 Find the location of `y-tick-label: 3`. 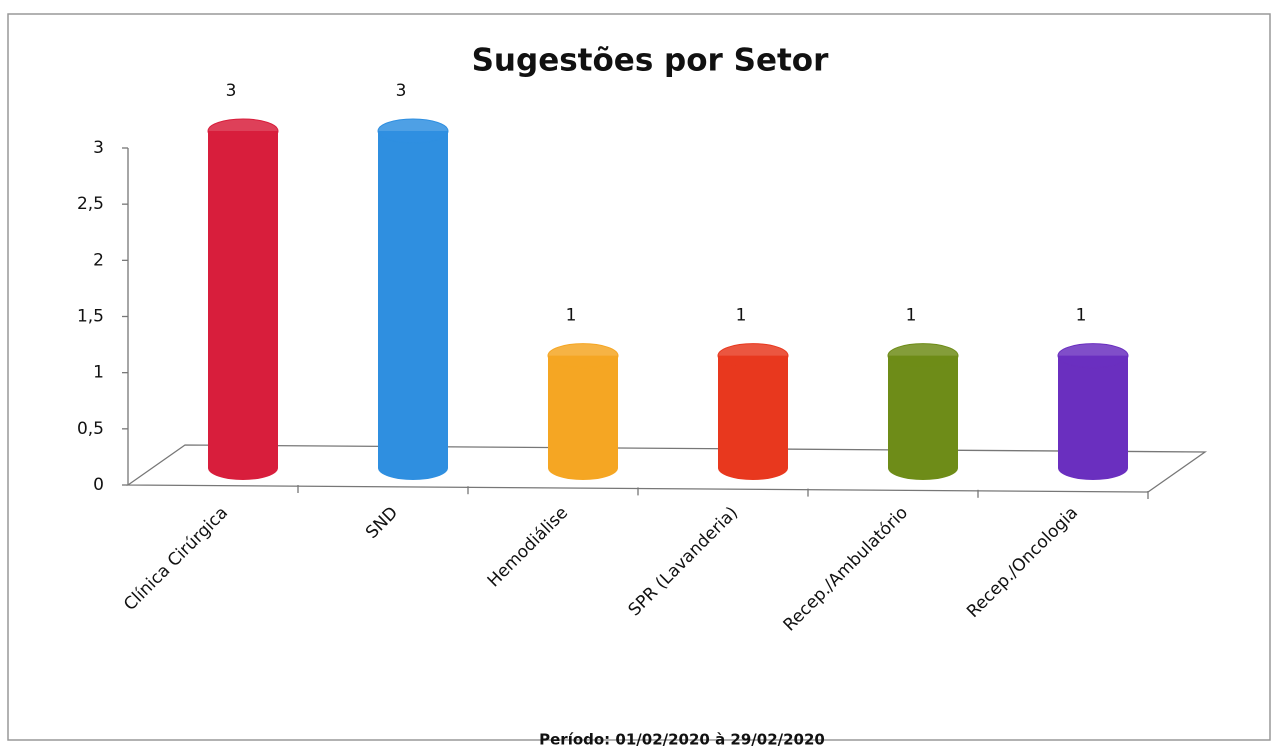

y-tick-label: 3 is located at coordinates (98, 148).